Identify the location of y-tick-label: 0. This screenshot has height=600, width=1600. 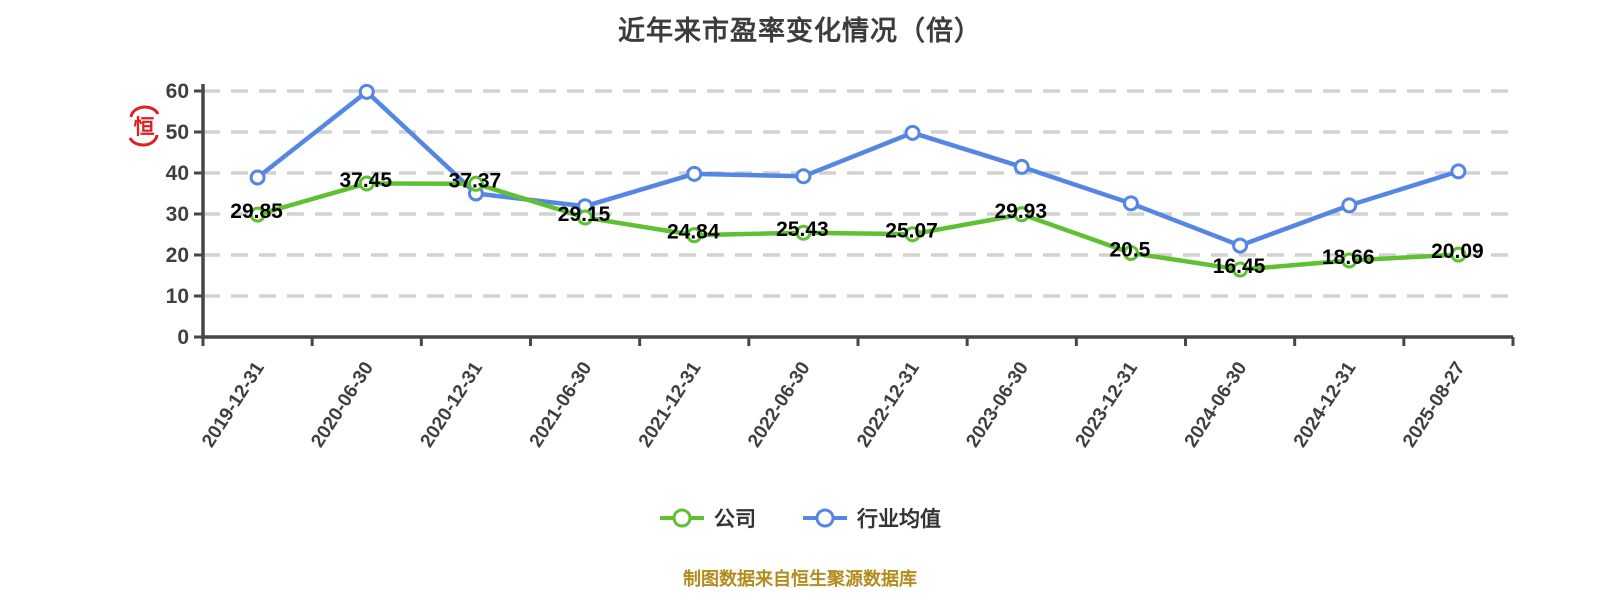
(183, 337).